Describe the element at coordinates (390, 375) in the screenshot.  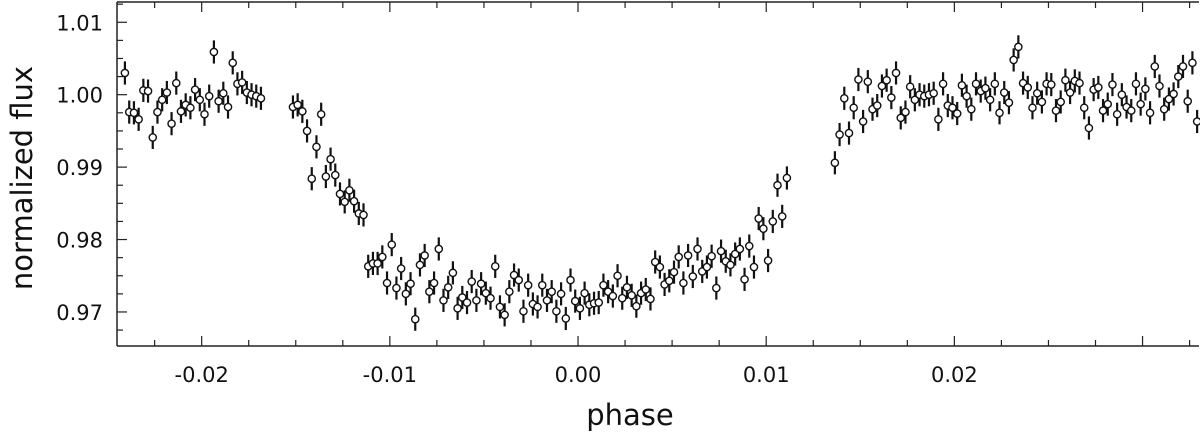
I see `x-tick-label: -0.01` at that location.